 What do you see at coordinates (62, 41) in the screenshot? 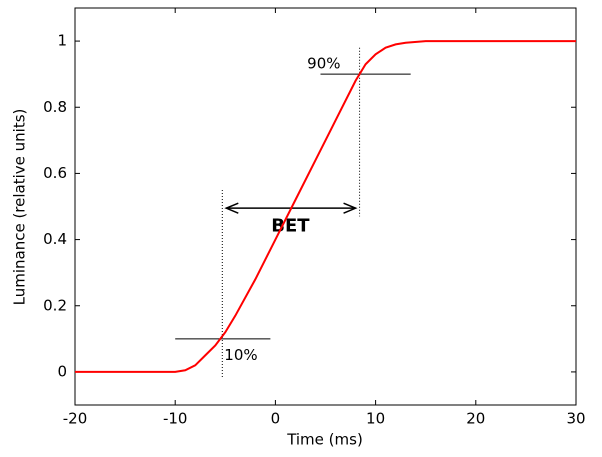
I see `y-tick-label: 1` at bounding box center [62, 41].